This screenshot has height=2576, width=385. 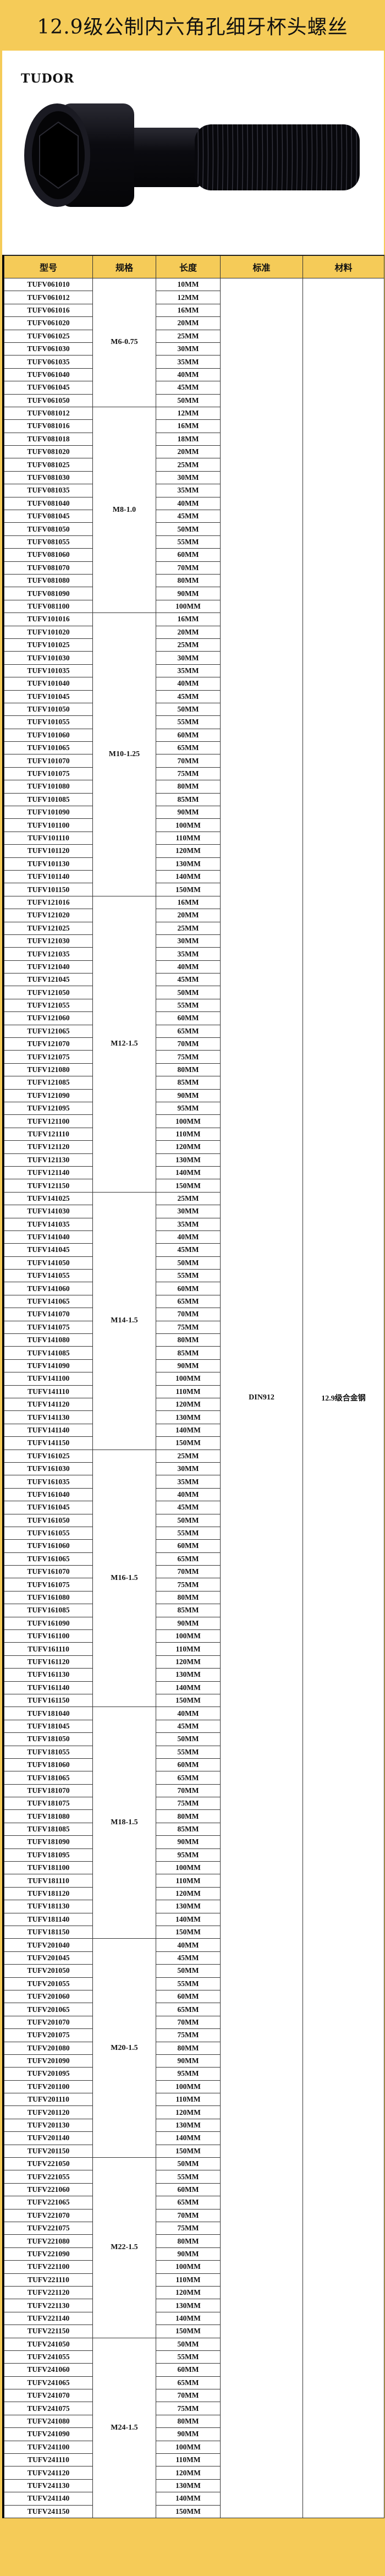 I want to click on table-row: TUFV221060 60MM, so click(x=194, y=2190).